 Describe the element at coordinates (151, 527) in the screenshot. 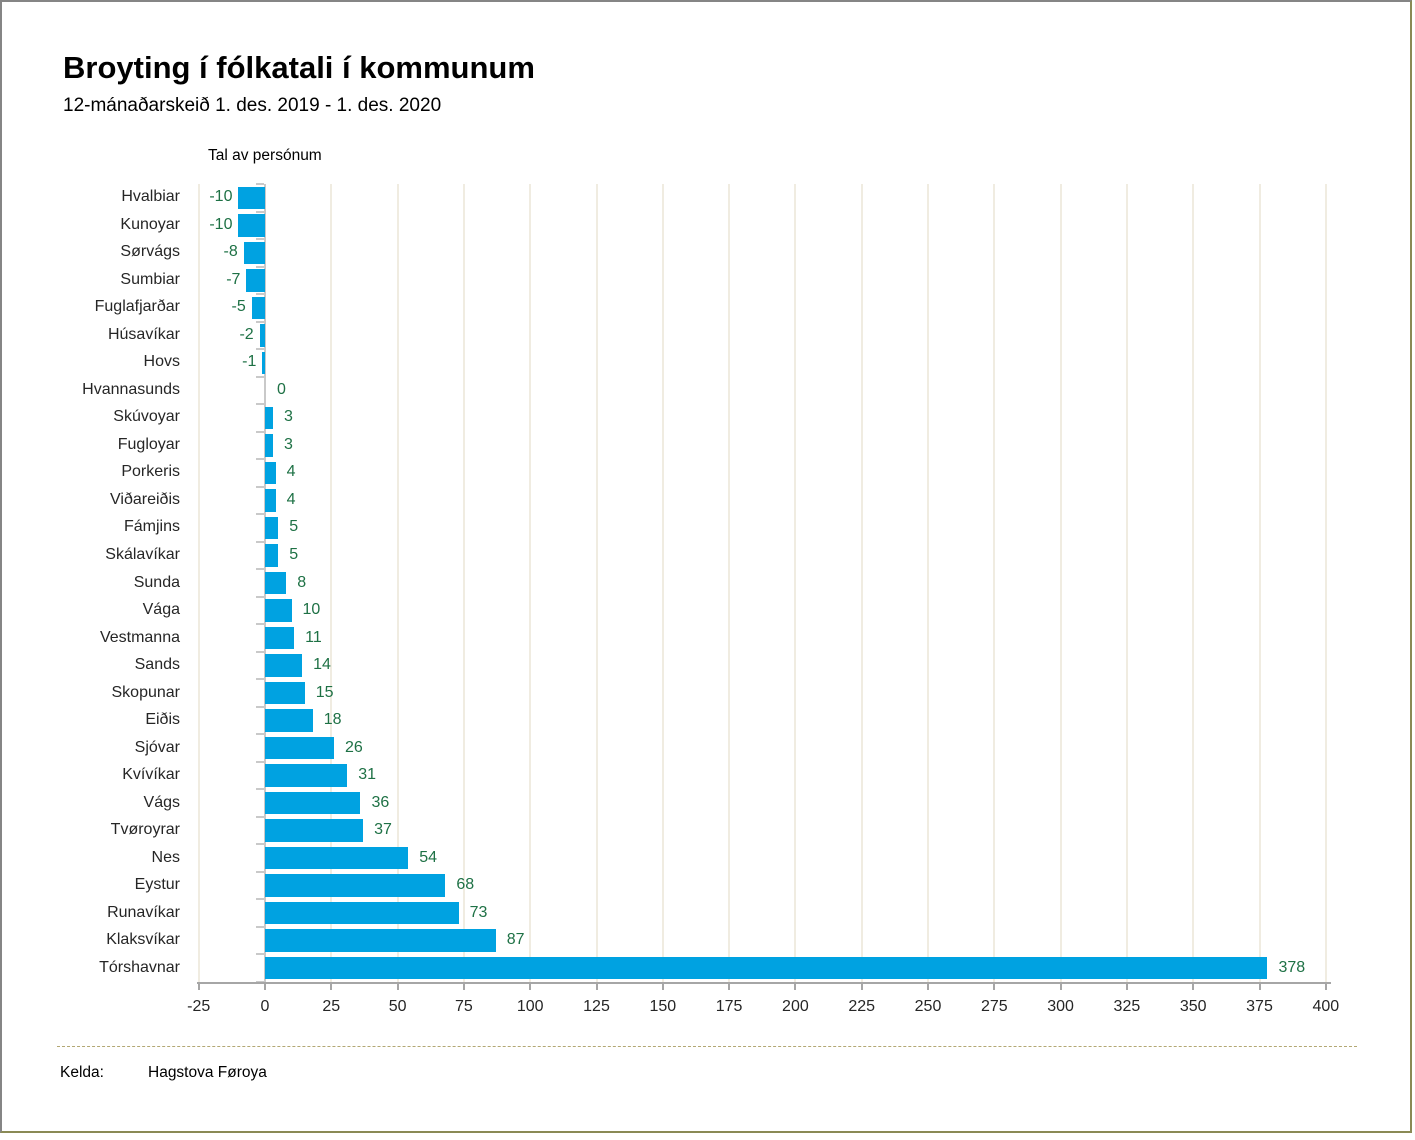

I see `category-label: Fámjins` at that location.